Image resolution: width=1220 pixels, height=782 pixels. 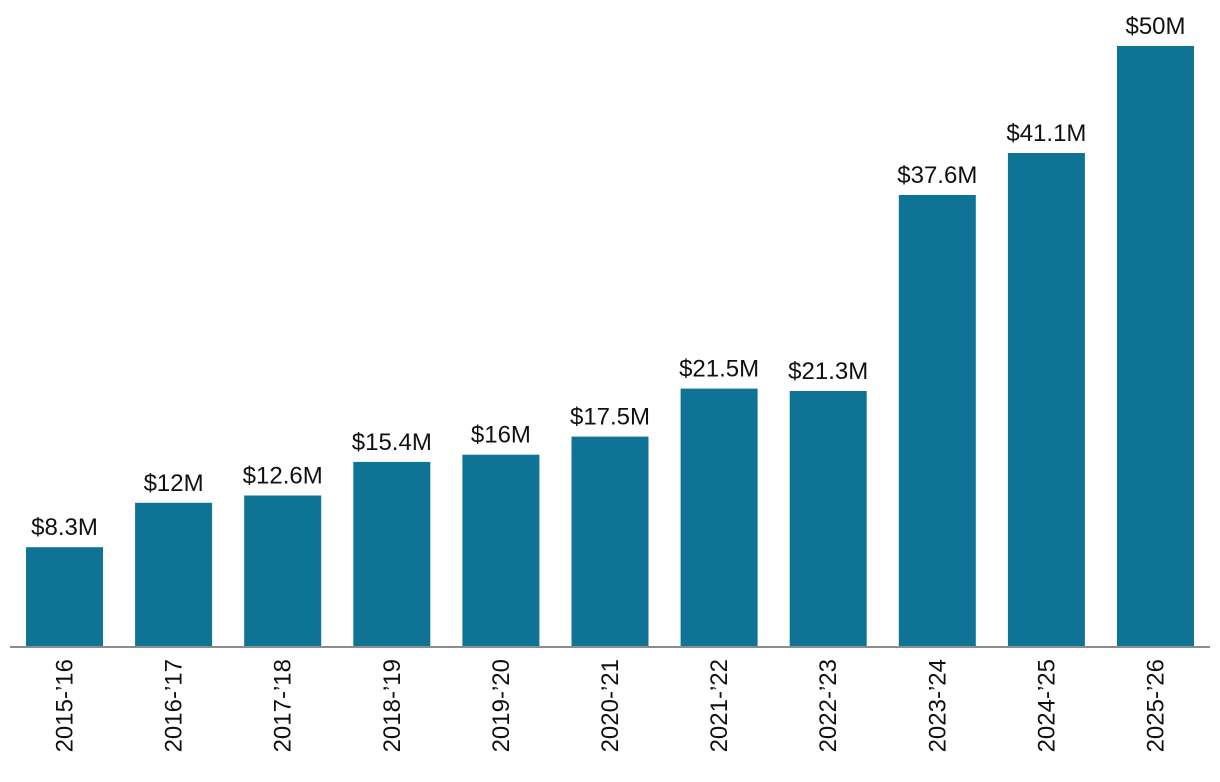 I want to click on value-label-4: $16M, so click(x=501, y=435).